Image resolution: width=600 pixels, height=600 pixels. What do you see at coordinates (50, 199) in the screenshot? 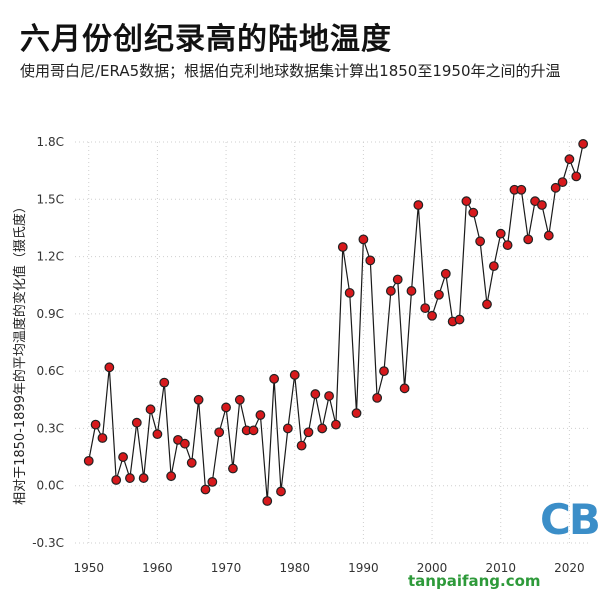
I see `y-tick-label: 1.5C` at bounding box center [50, 199].